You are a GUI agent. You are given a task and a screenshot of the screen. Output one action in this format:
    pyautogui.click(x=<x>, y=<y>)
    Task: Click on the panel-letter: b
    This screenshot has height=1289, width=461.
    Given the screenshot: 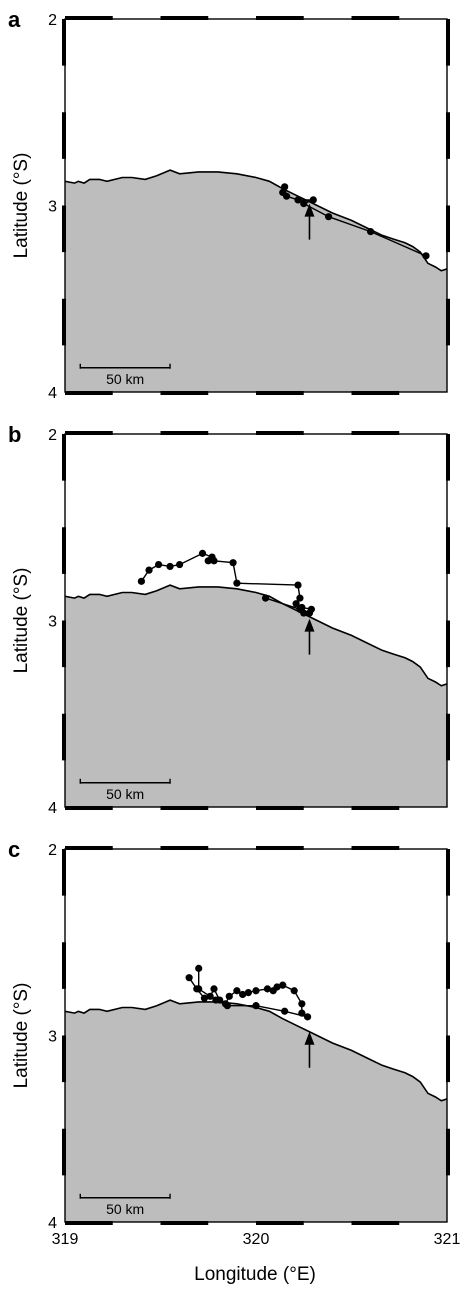 What is the action you would take?
    pyautogui.click(x=14, y=434)
    